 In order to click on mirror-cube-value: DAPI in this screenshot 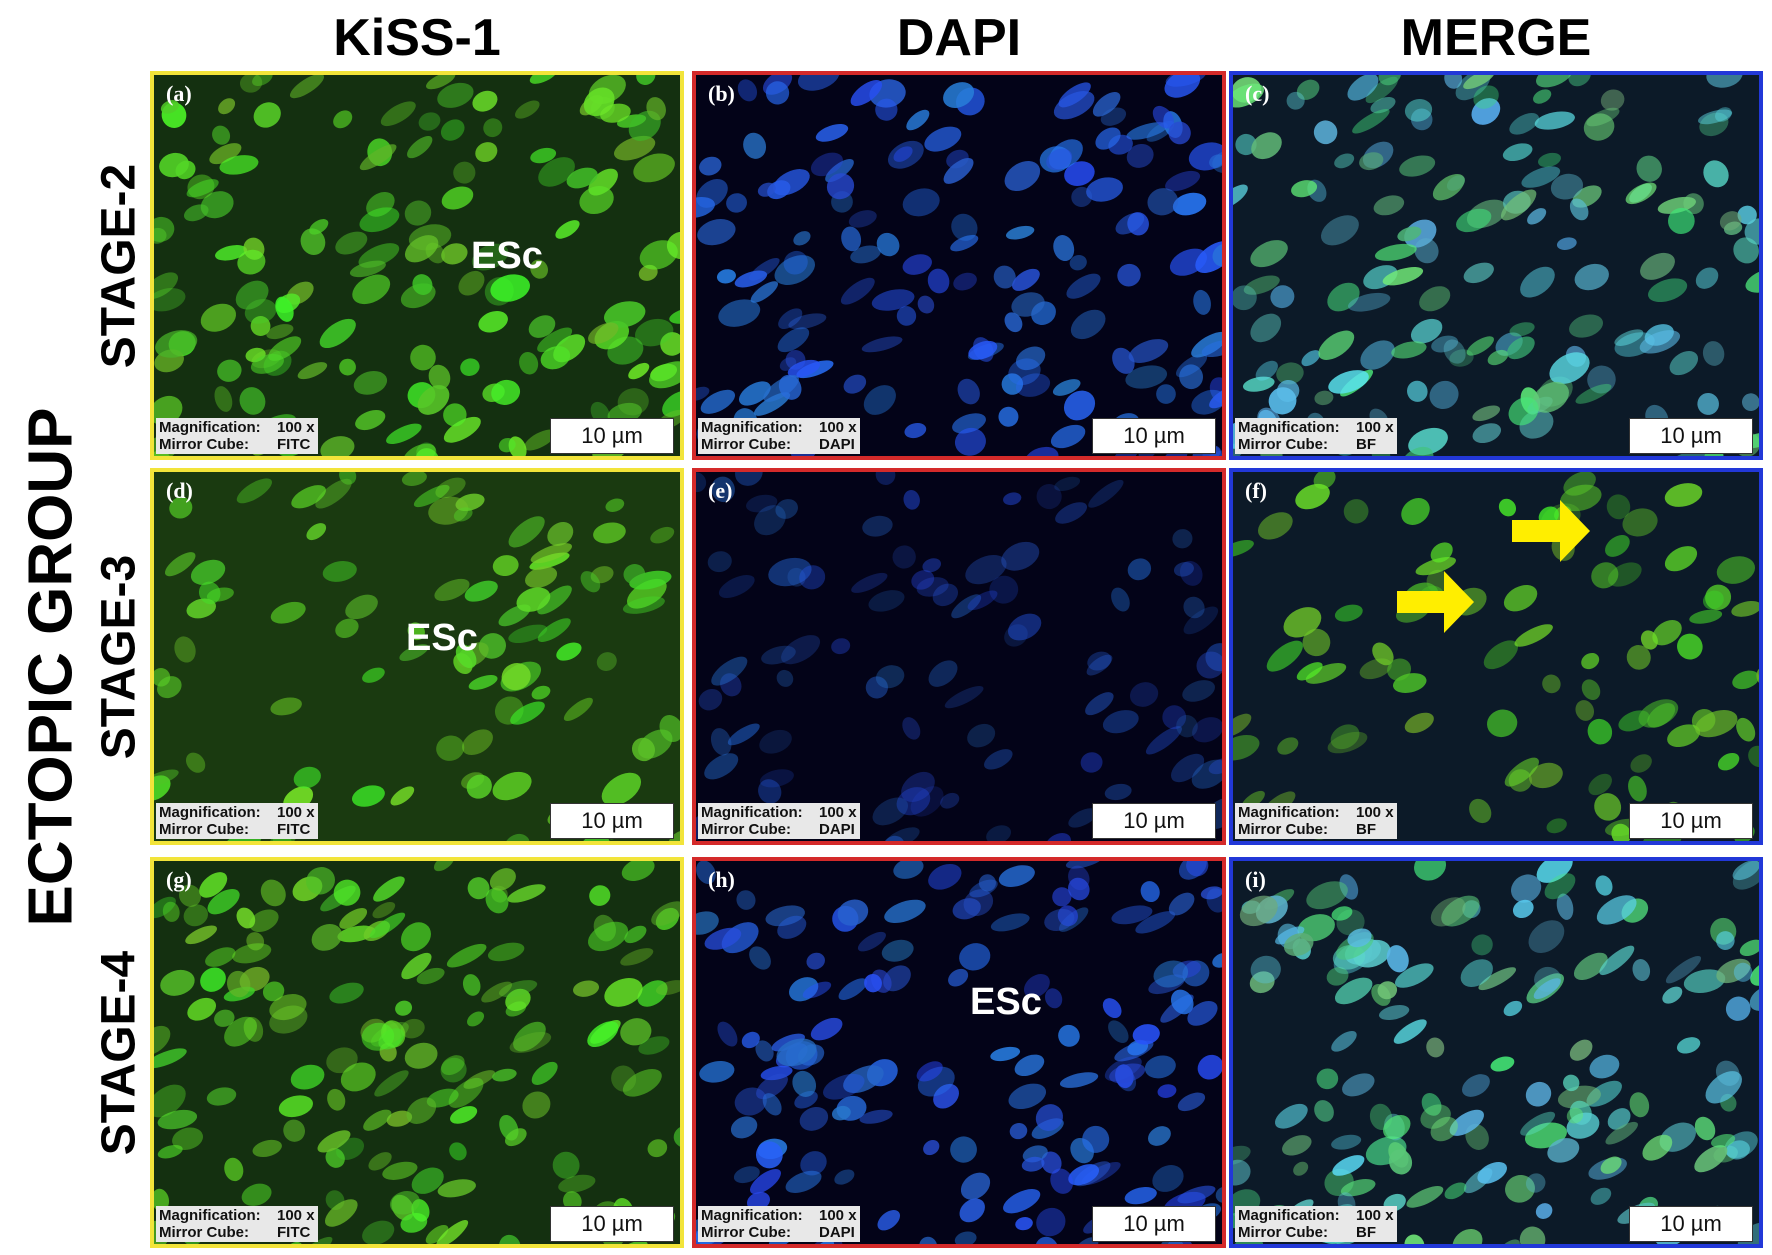, I will do `click(837, 829)`.